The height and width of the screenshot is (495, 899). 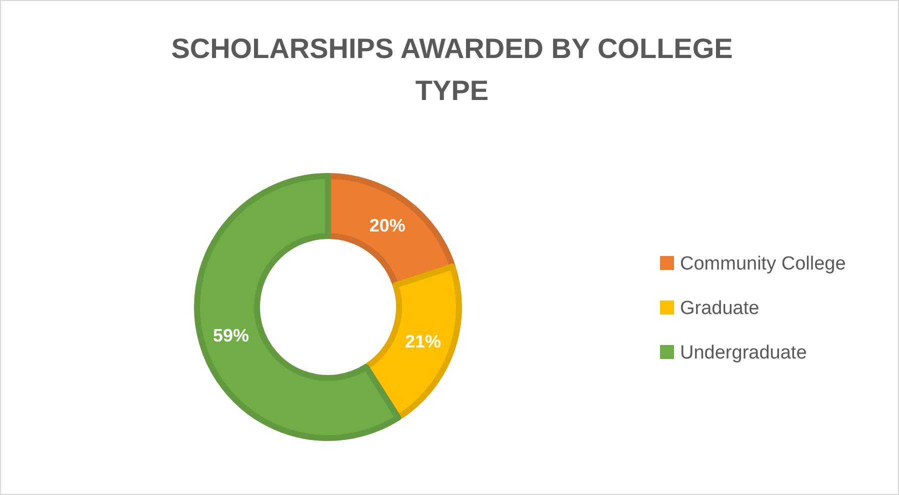 I want to click on data-label: 20%, so click(x=387, y=226).